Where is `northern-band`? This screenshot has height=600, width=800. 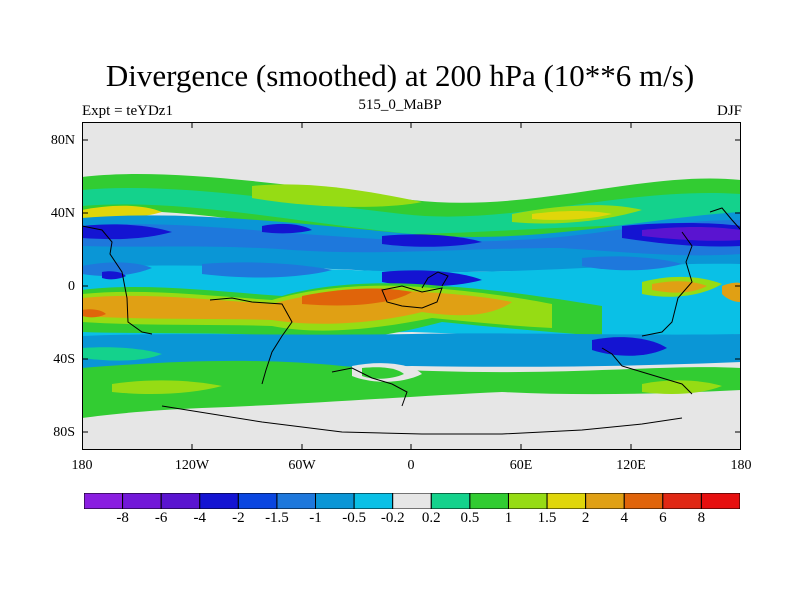 northern-band is located at coordinates (411, 208).